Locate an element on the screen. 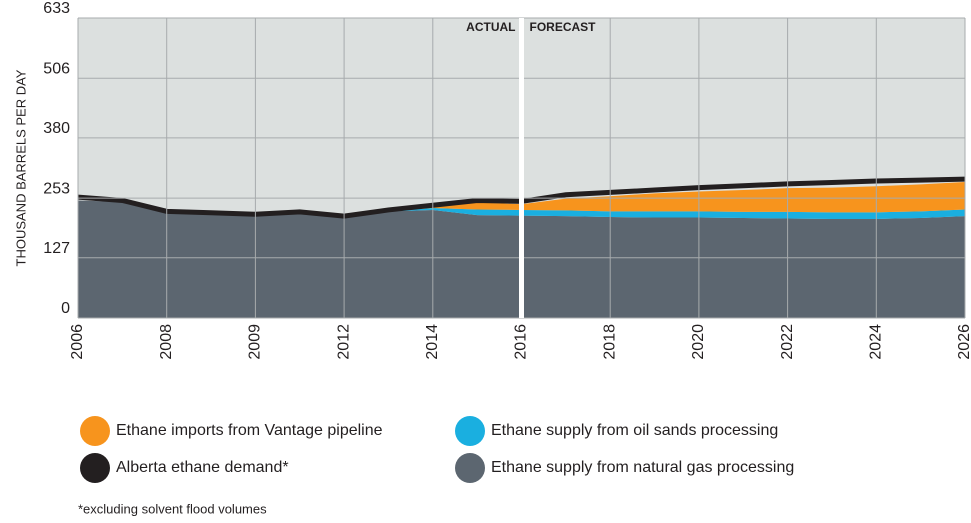 The width and height of the screenshot is (971, 523). y-tick-label: 0 is located at coordinates (65, 308).